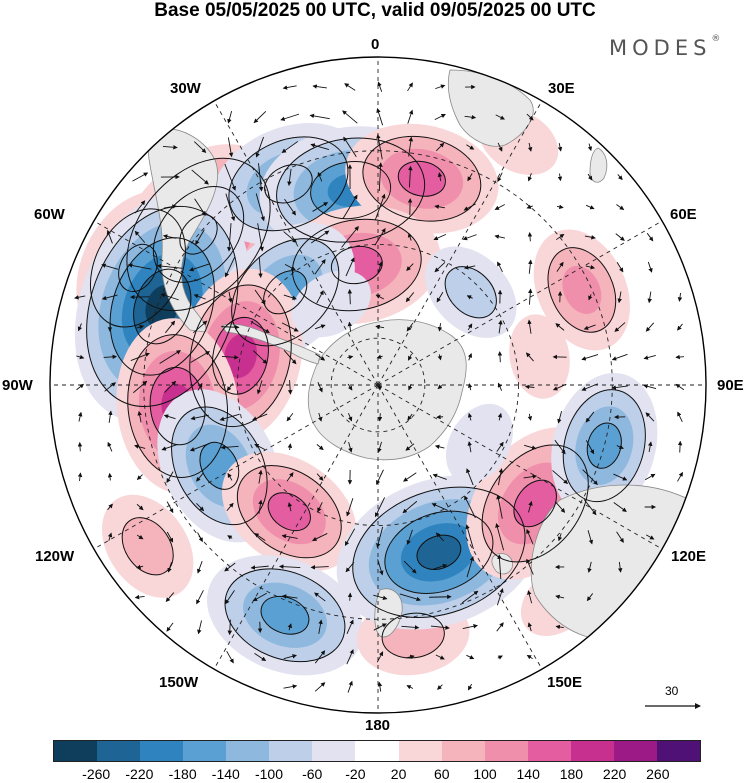  What do you see at coordinates (398, 774) in the screenshot?
I see `legend-tick-label: 20` at bounding box center [398, 774].